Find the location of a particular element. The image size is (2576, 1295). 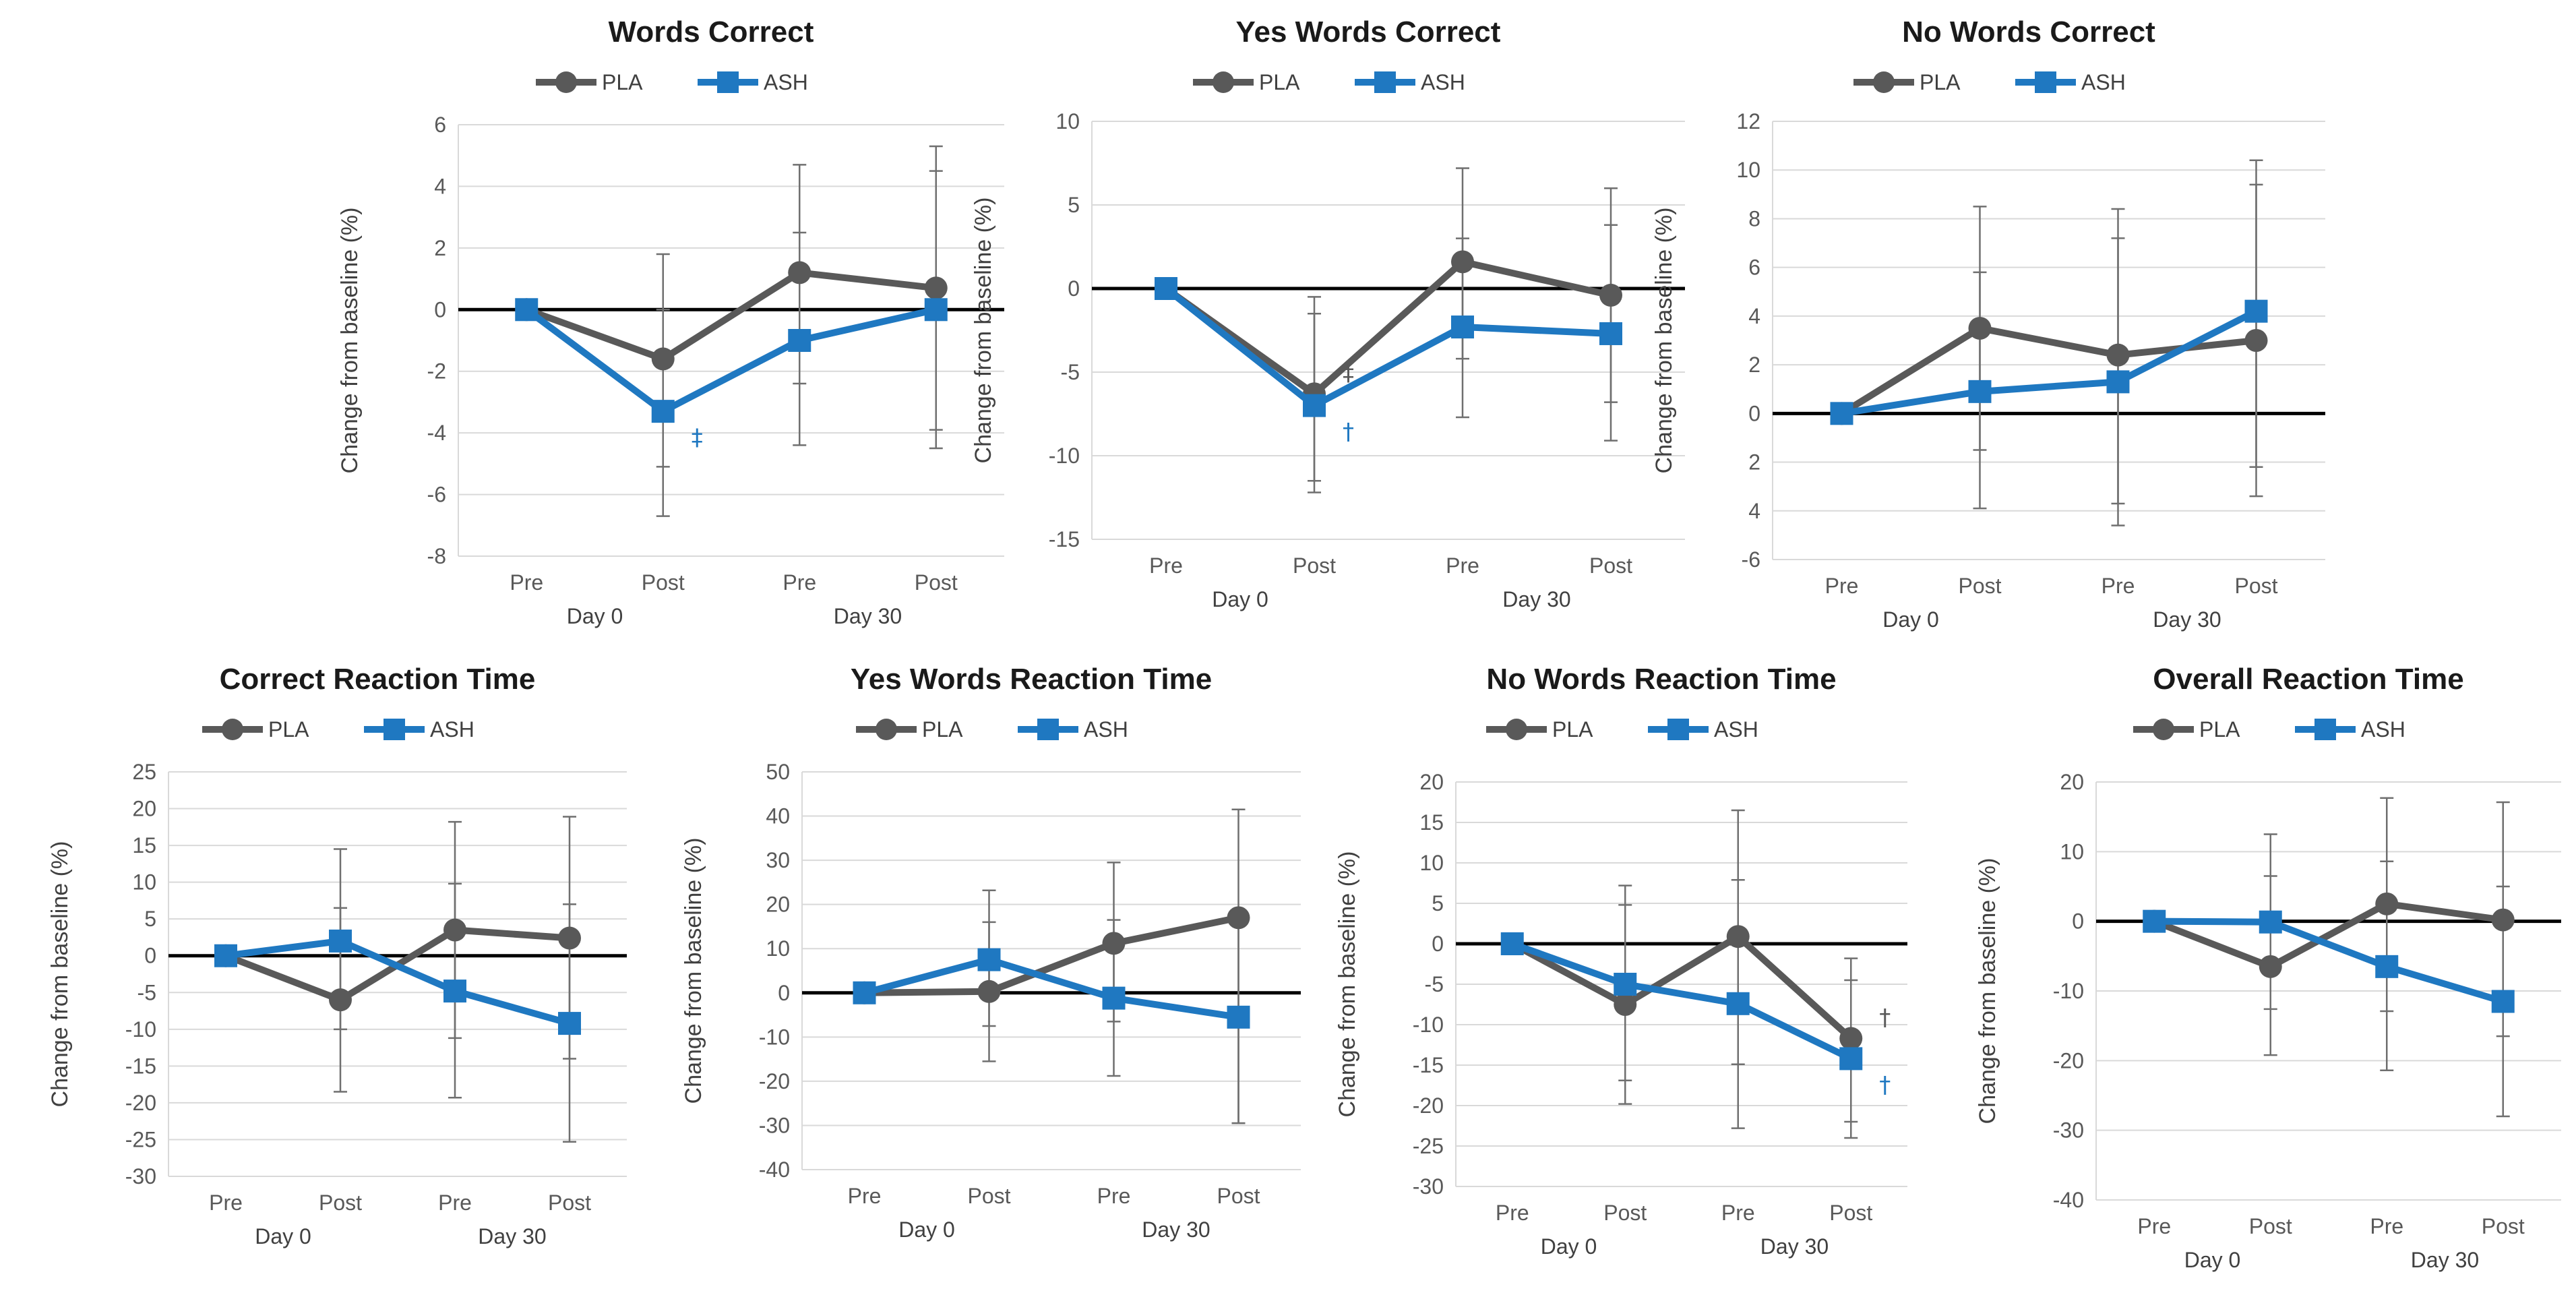

y-tick-label: -15 is located at coordinates (1429, 1065).